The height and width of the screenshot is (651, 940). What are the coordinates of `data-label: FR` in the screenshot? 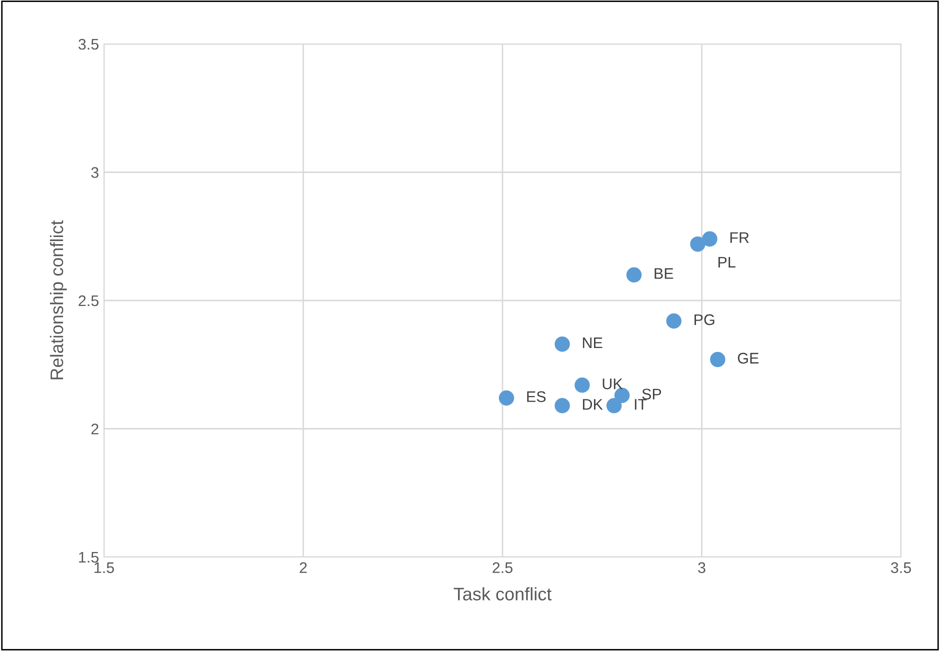 It's located at (739, 237).